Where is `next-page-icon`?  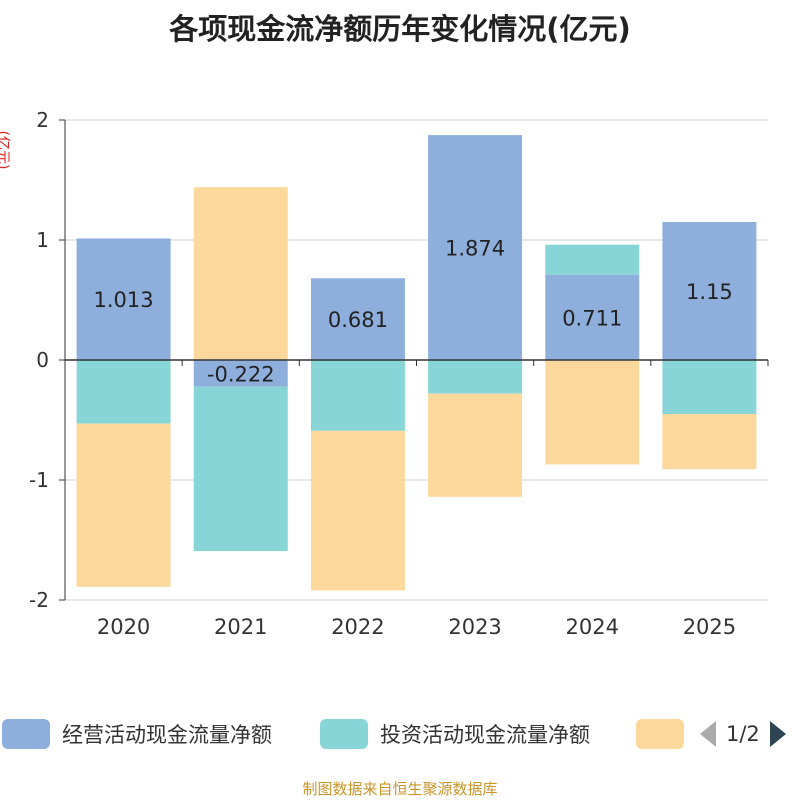
next-page-icon is located at coordinates (777, 734).